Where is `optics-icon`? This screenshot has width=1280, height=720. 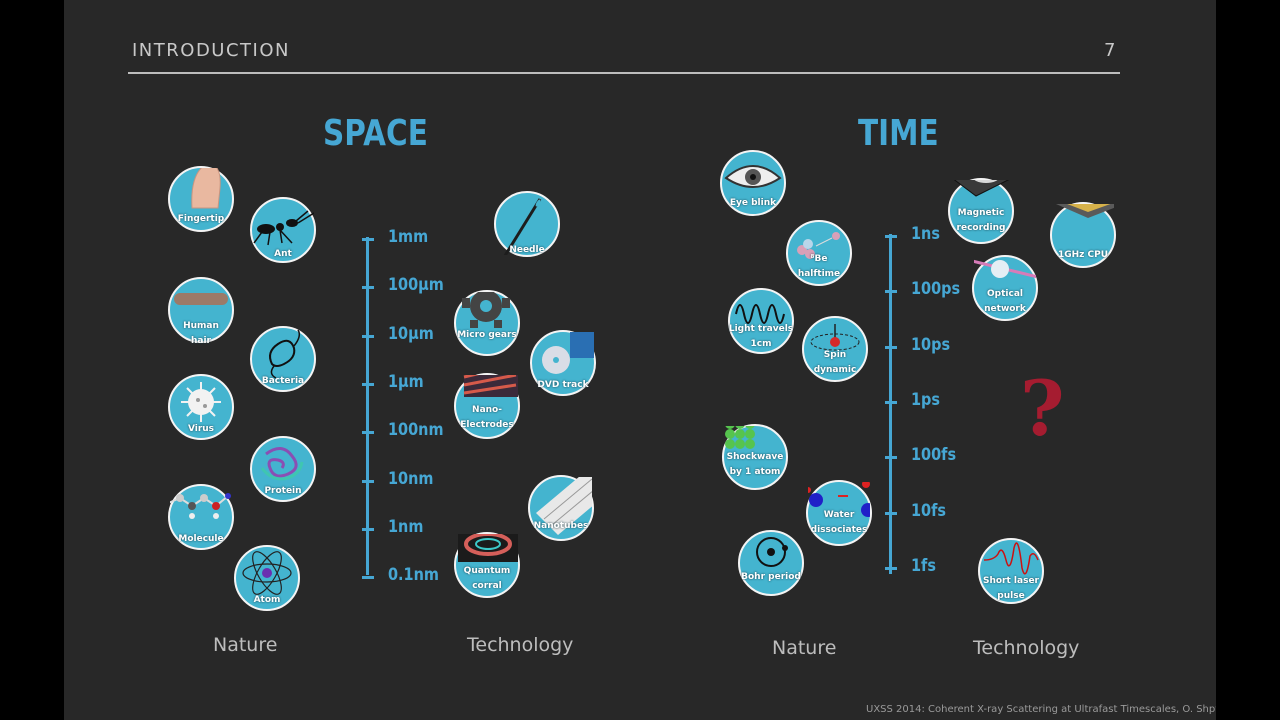 optics-icon is located at coordinates (1005, 269).